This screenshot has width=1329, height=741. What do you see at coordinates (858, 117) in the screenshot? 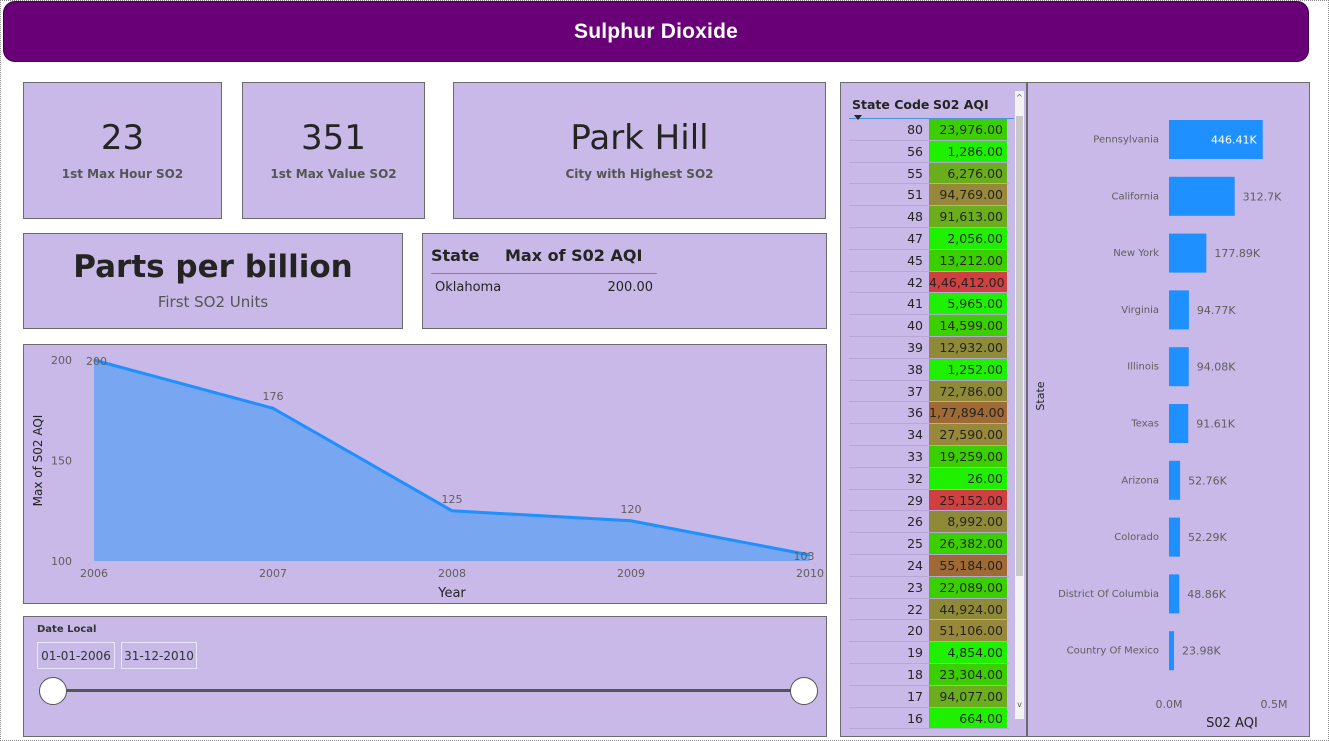
I see `sort-desc-icon` at bounding box center [858, 117].